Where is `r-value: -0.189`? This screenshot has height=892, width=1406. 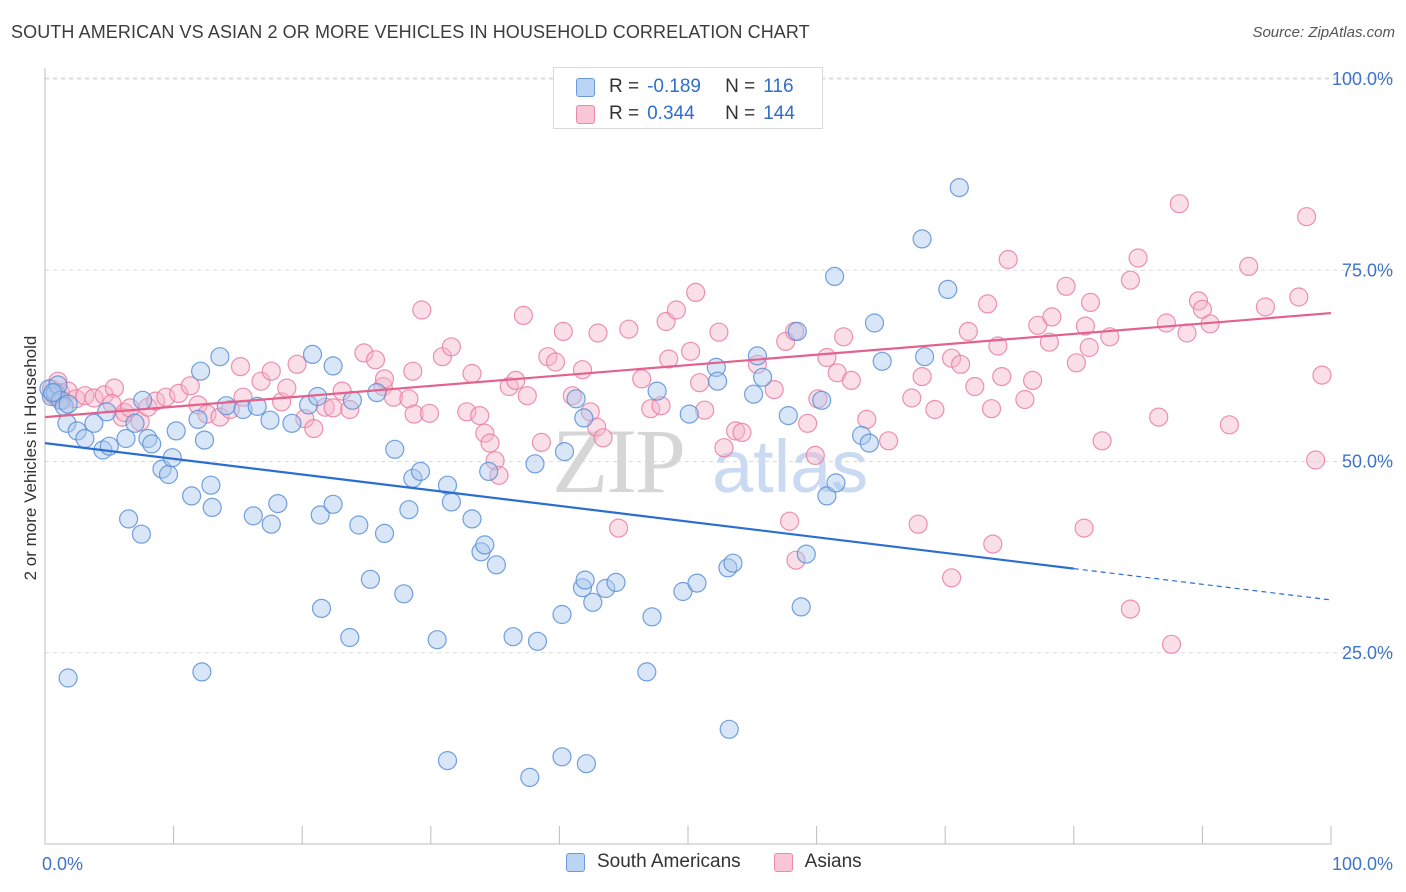
r-value: -0.189 is located at coordinates (674, 86).